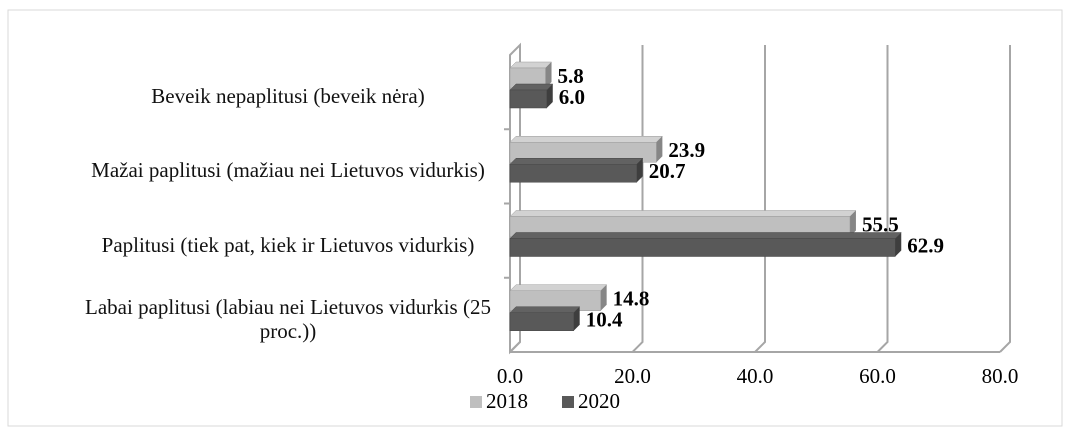 The image size is (1071, 432). Describe the element at coordinates (510, 376) in the screenshot. I see `x-tick-label: 0.0` at that location.